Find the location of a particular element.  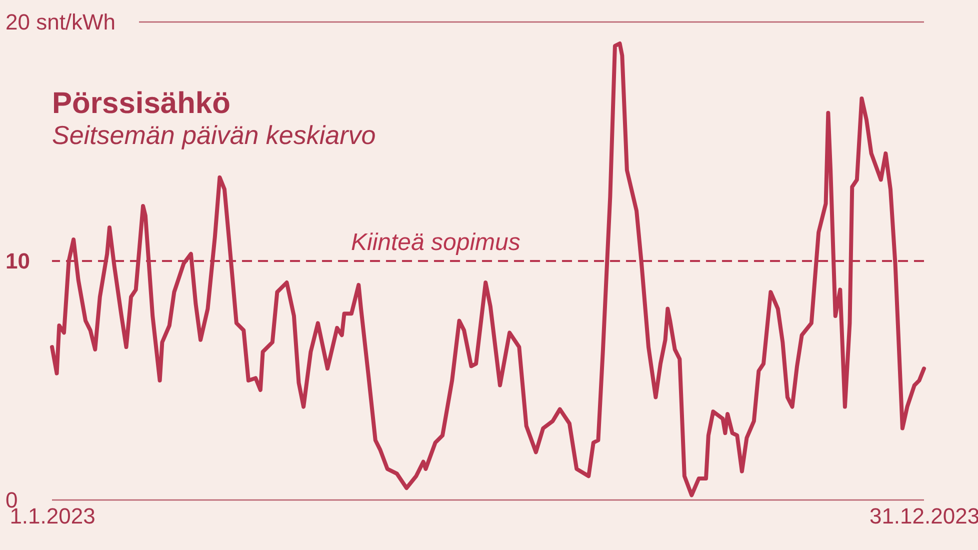

text: Pörssisähkö is located at coordinates (141, 103).